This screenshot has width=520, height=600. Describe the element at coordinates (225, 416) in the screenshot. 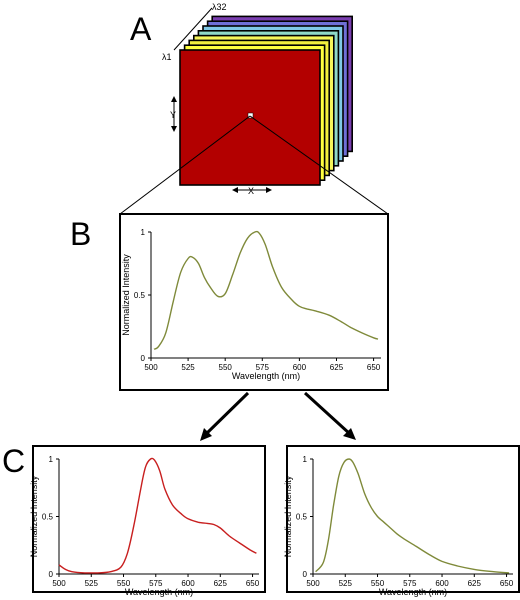

I see `arrow-to-c-left` at that location.